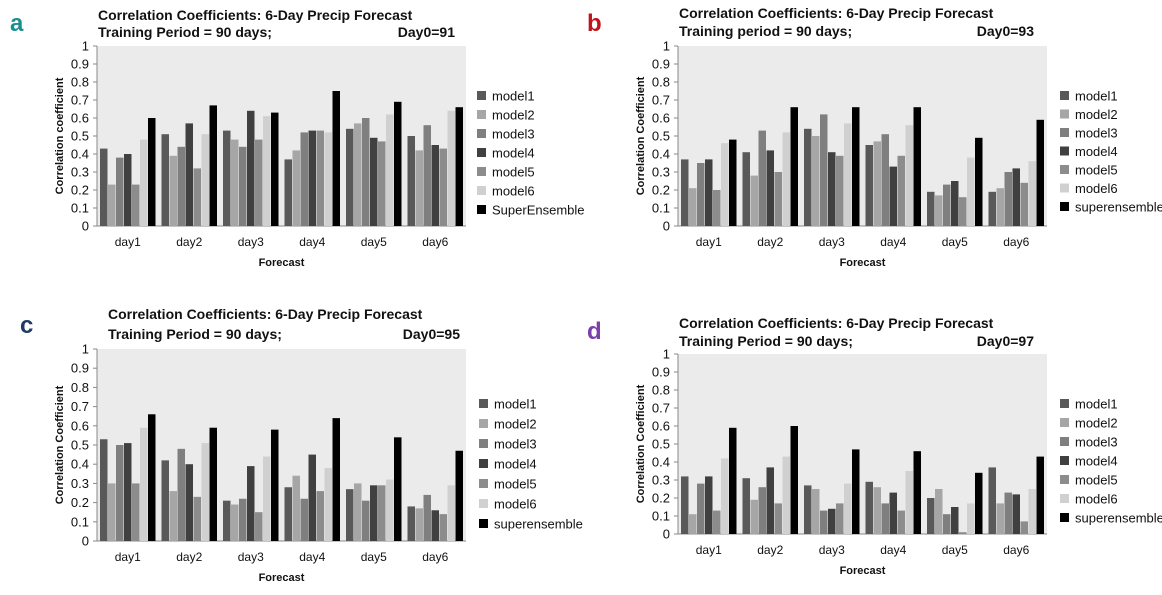 Image resolution: width=1162 pixels, height=595 pixels. What do you see at coordinates (992, 208) in the screenshot?
I see `bar-model1-day6` at bounding box center [992, 208].